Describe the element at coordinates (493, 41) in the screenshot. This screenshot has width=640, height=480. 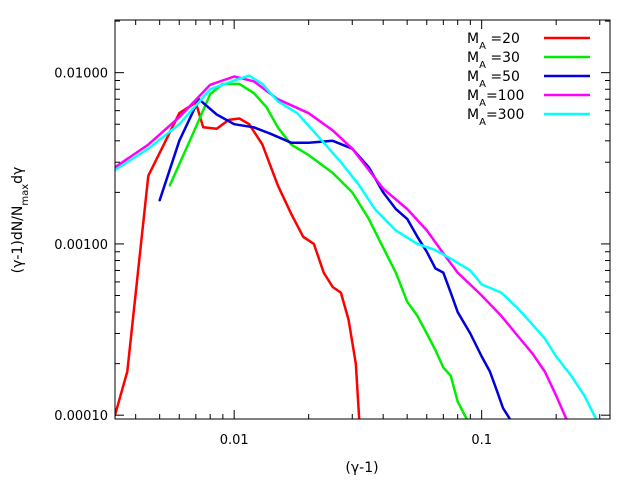
I see `legend-label: MA =20` at that location.